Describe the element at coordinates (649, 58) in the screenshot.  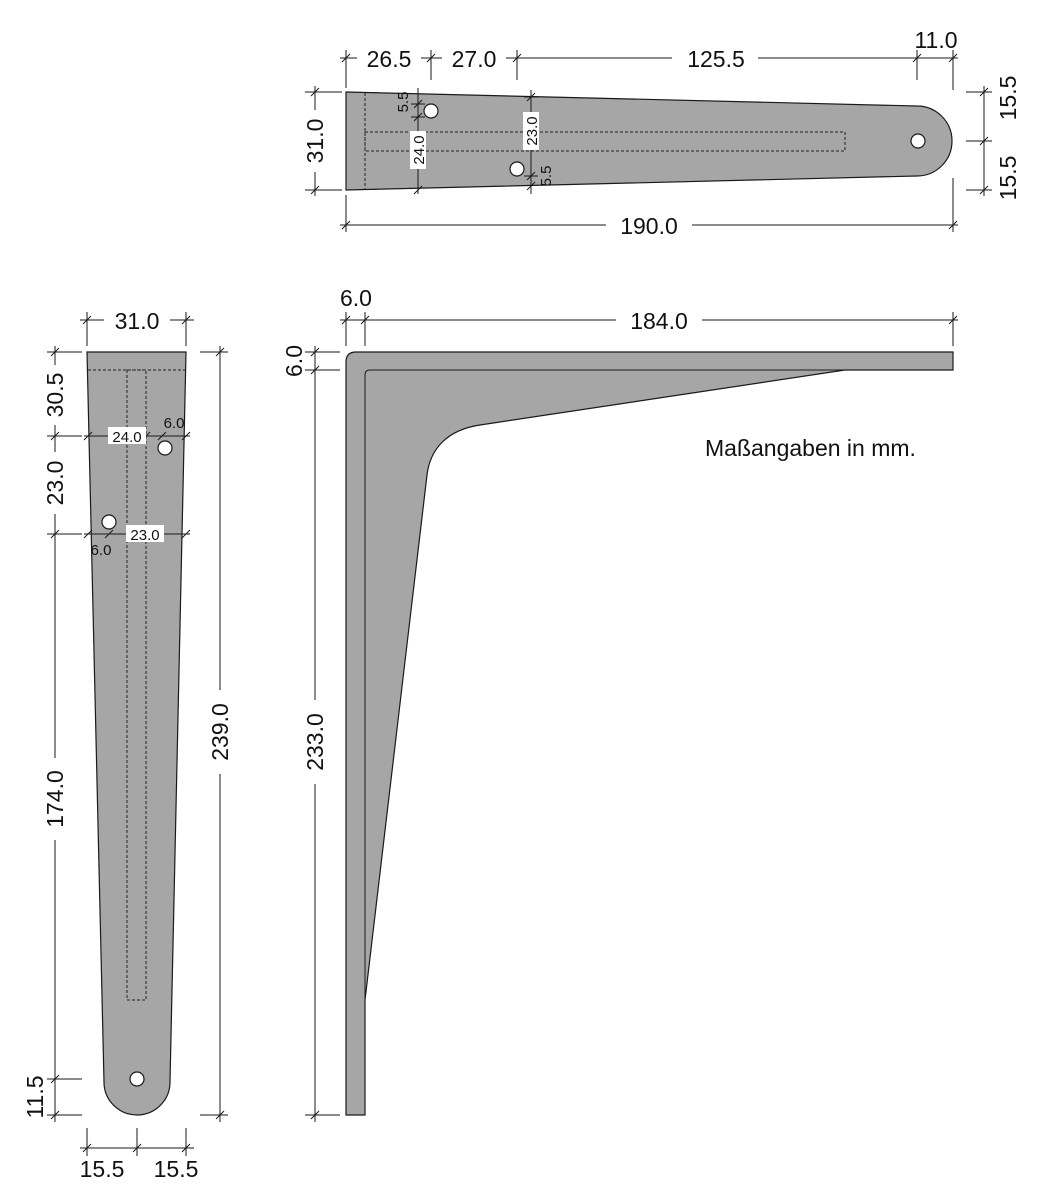
I see `top-view-chain-dimension: 26.5 27.0 125.5 11.0` at that location.